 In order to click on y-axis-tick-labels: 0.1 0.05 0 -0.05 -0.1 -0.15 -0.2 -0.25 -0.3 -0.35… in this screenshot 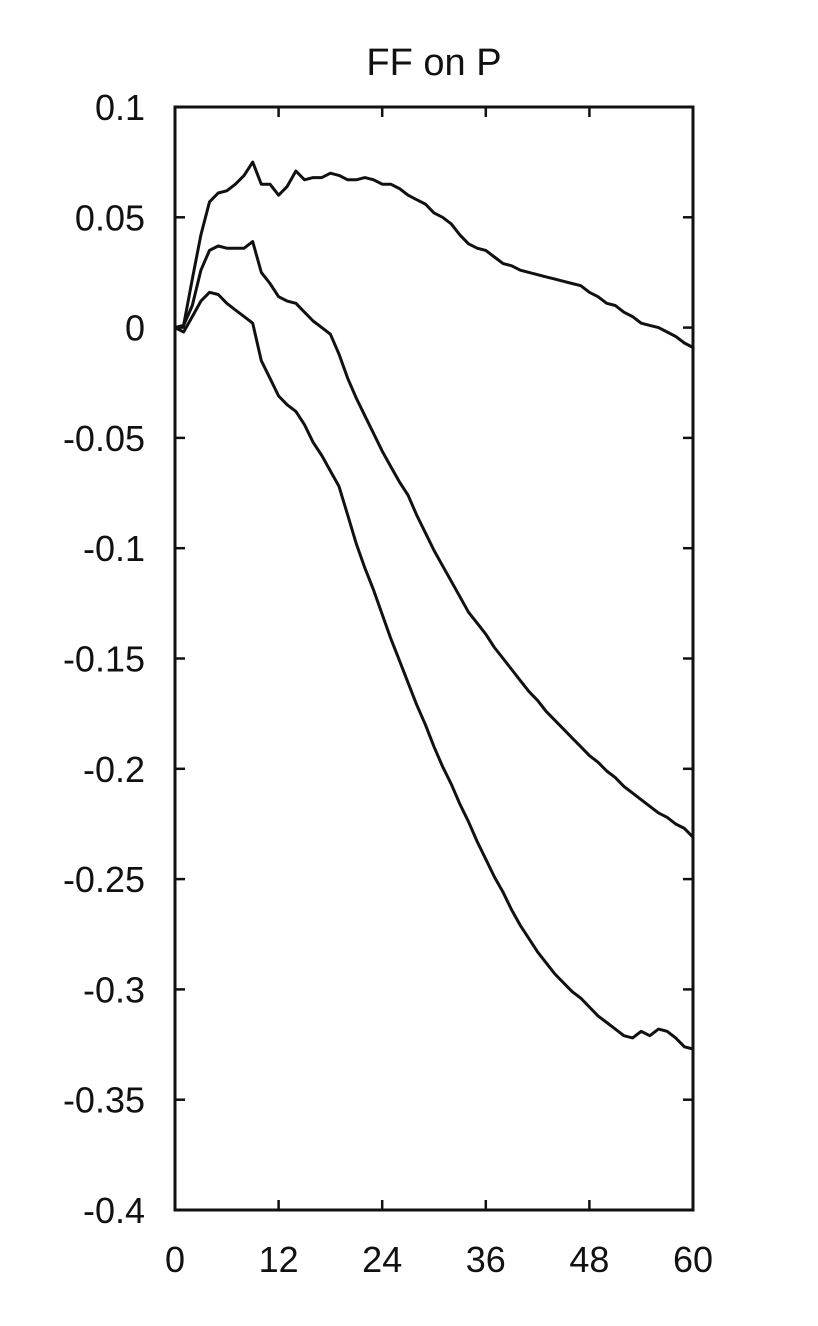, I will do `click(104, 659)`.